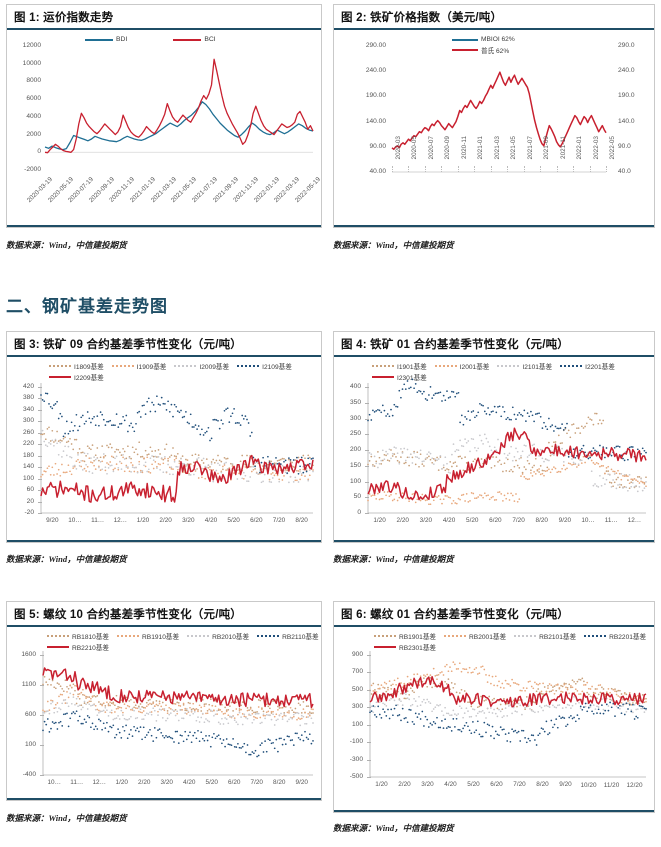 The image size is (661, 847). What do you see at coordinates (483, 45) in the screenshot?
I see `figure-2-legend: MBIOI 62% 普氏 62%` at bounding box center [483, 45].